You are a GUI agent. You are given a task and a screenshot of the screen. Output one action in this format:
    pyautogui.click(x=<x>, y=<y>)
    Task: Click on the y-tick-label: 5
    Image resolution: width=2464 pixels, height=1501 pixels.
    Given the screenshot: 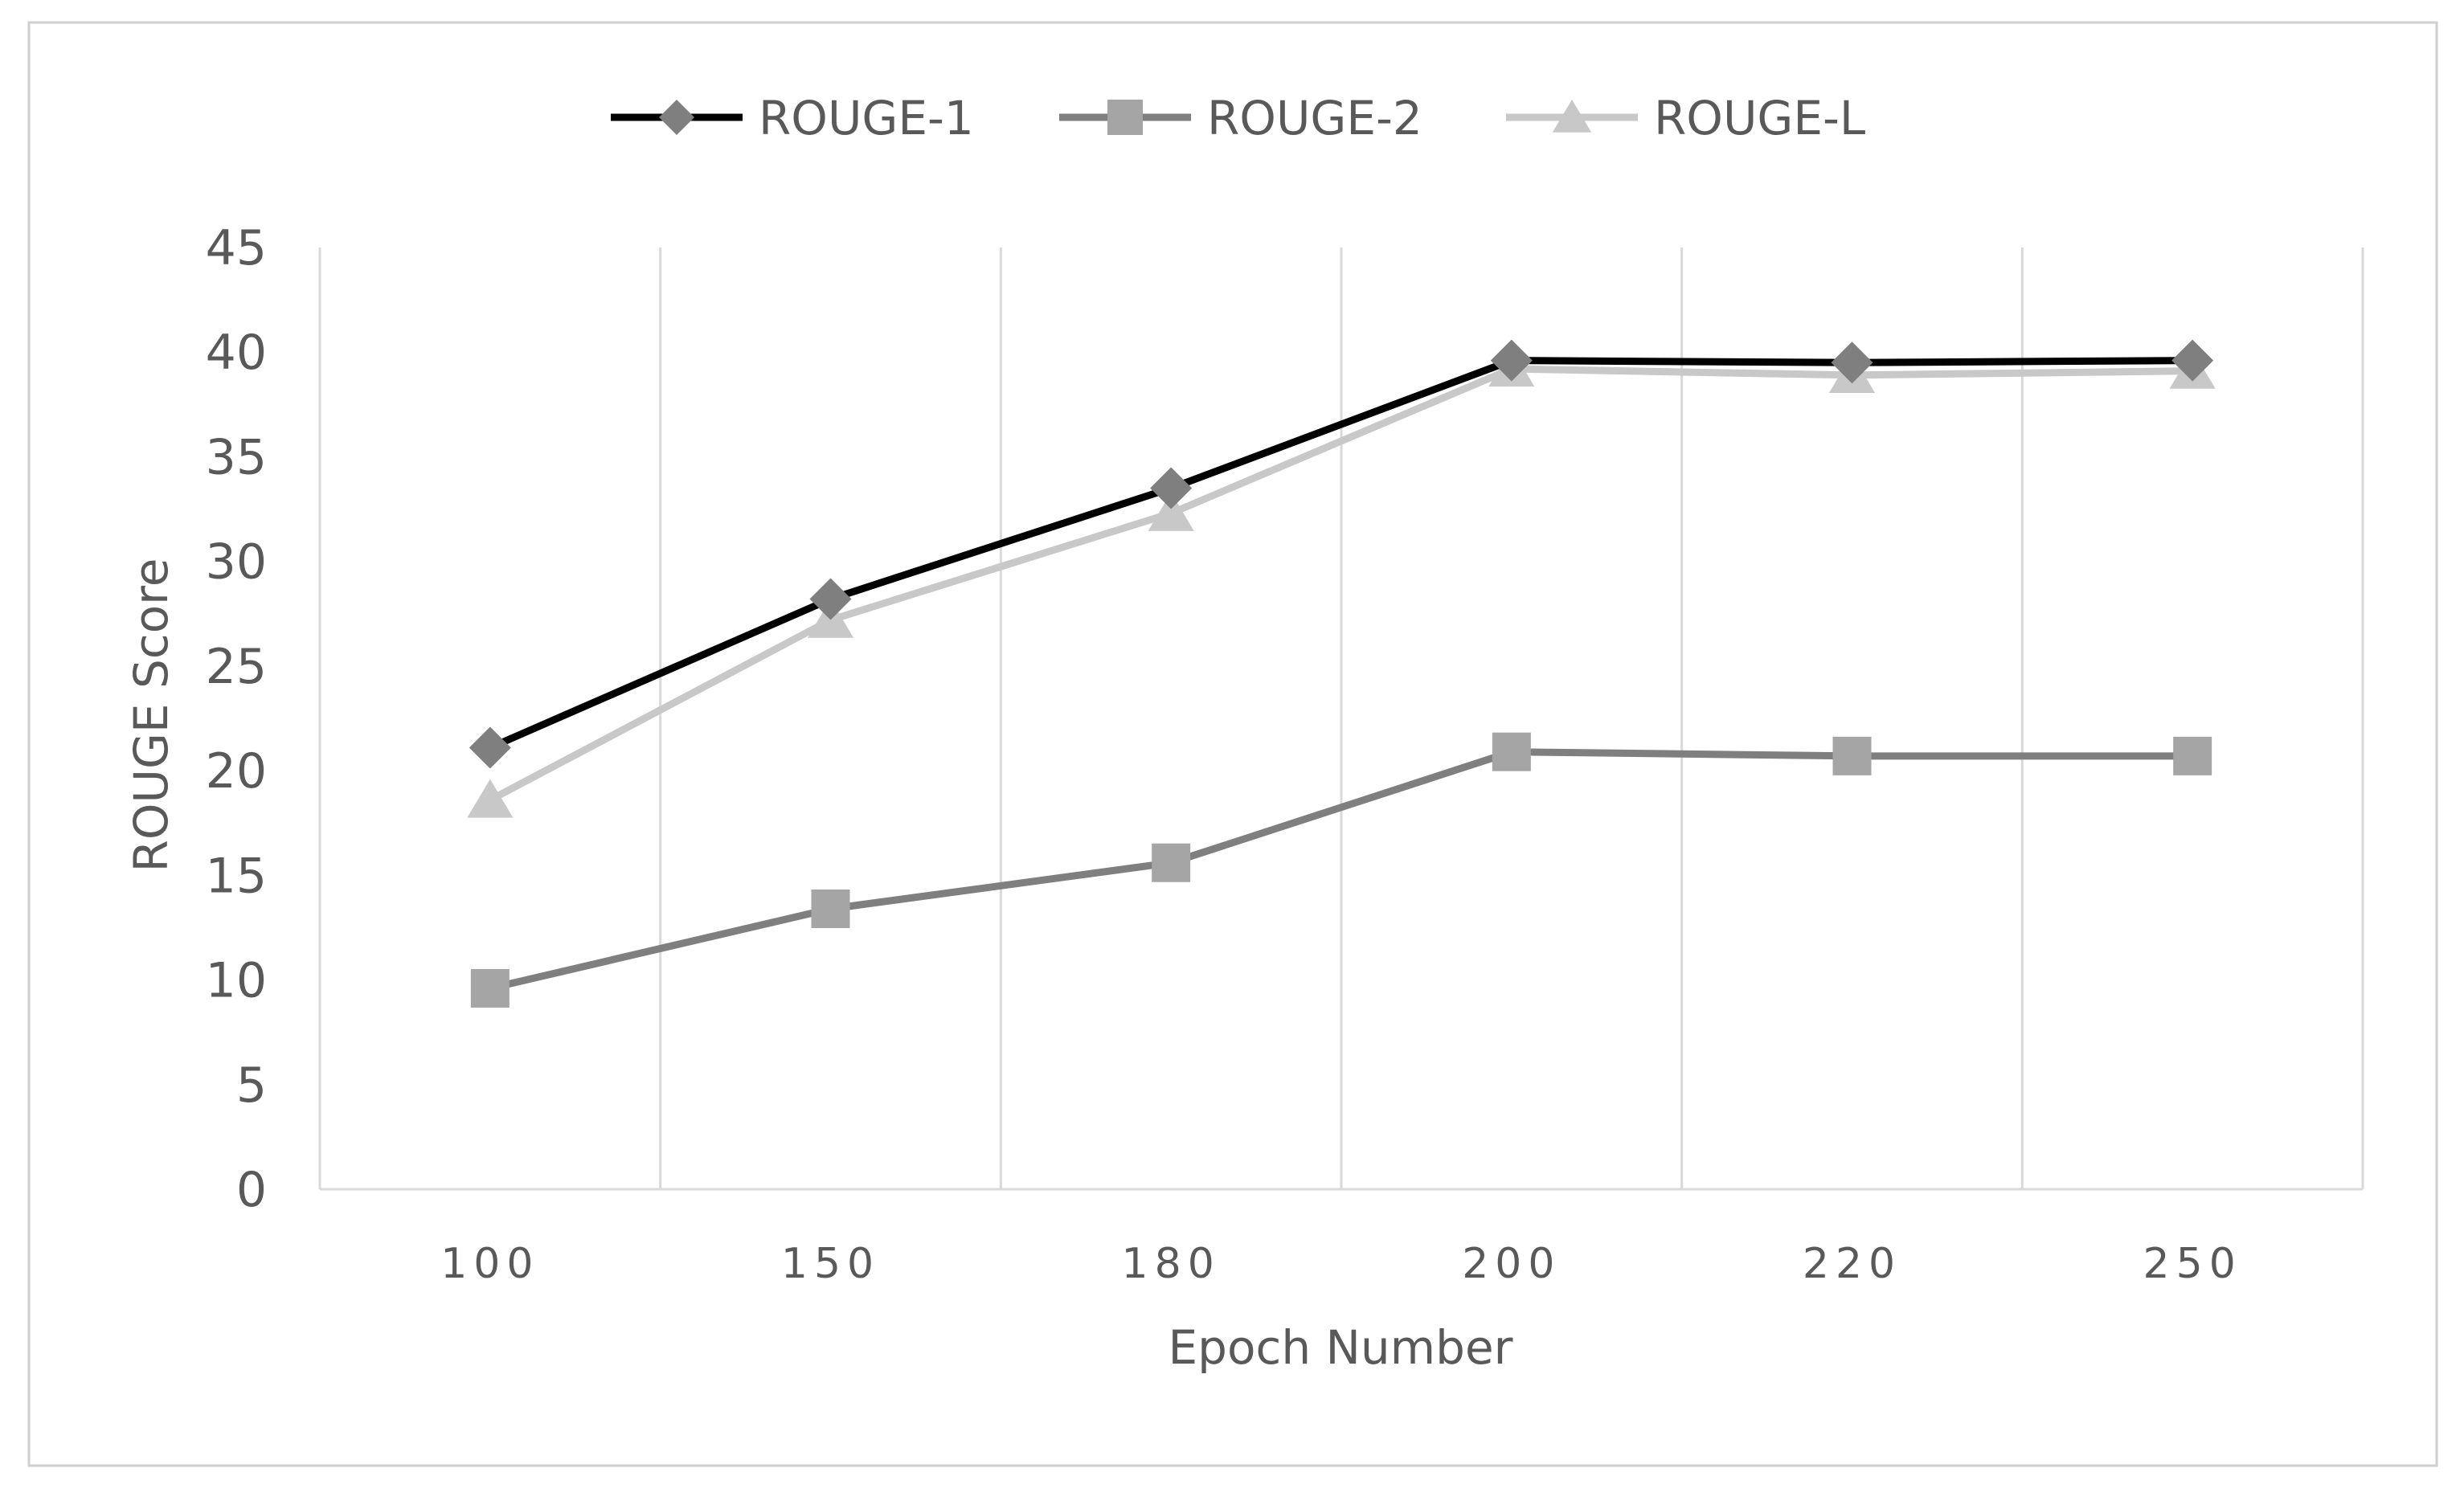 What is the action you would take?
    pyautogui.click(x=251, y=1085)
    